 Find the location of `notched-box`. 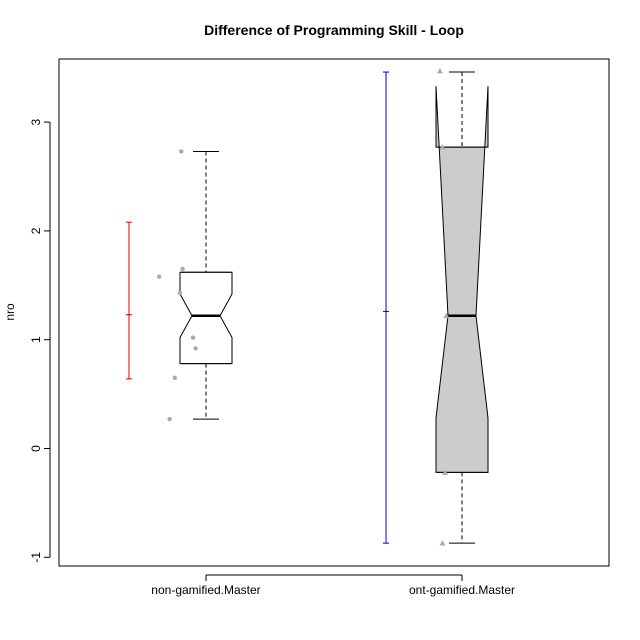

notched-box is located at coordinates (206, 318).